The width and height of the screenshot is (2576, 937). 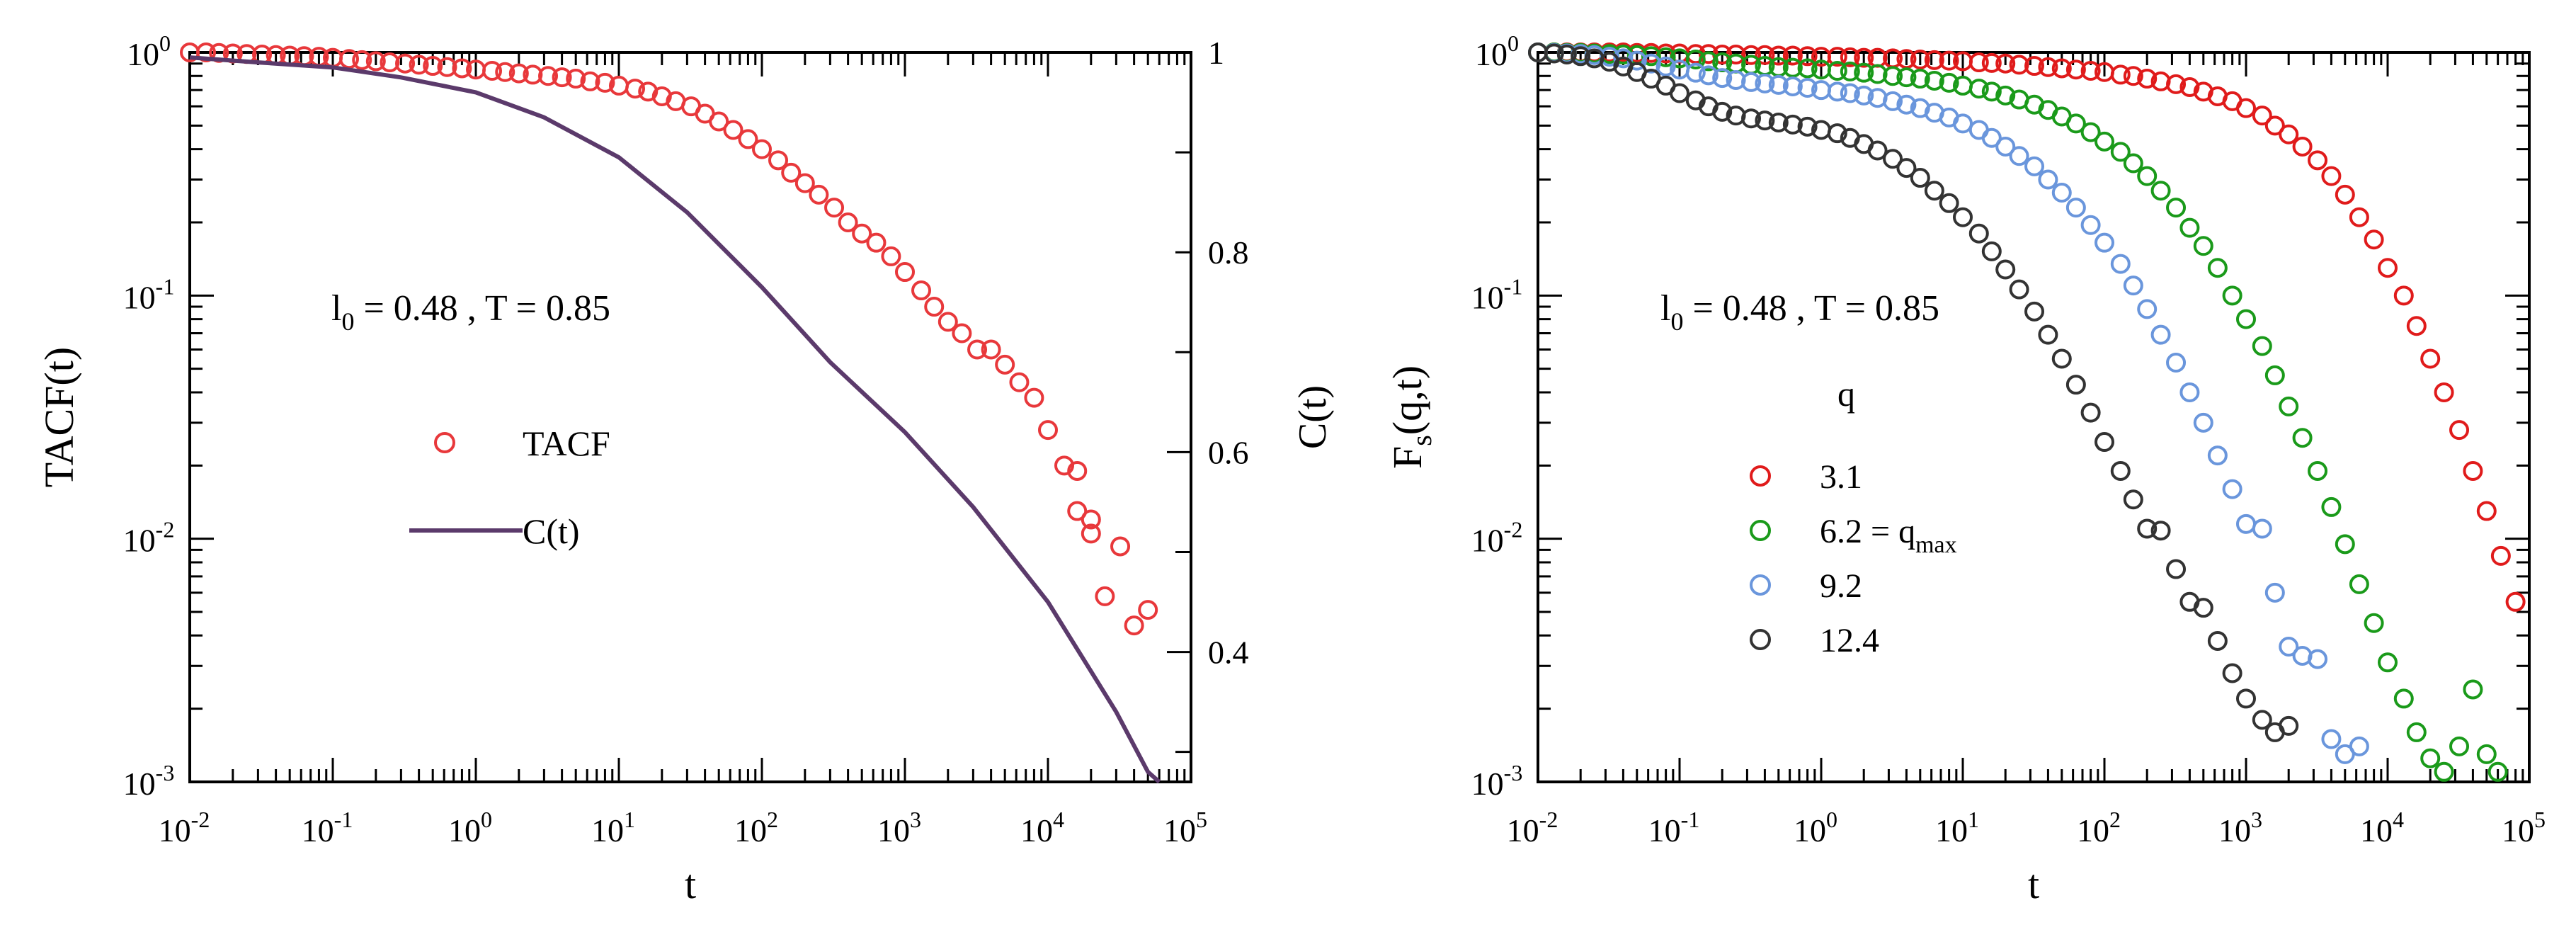 What do you see at coordinates (1497, 51) in the screenshot?
I see `right-y-tick-label: 10⁰` at bounding box center [1497, 51].